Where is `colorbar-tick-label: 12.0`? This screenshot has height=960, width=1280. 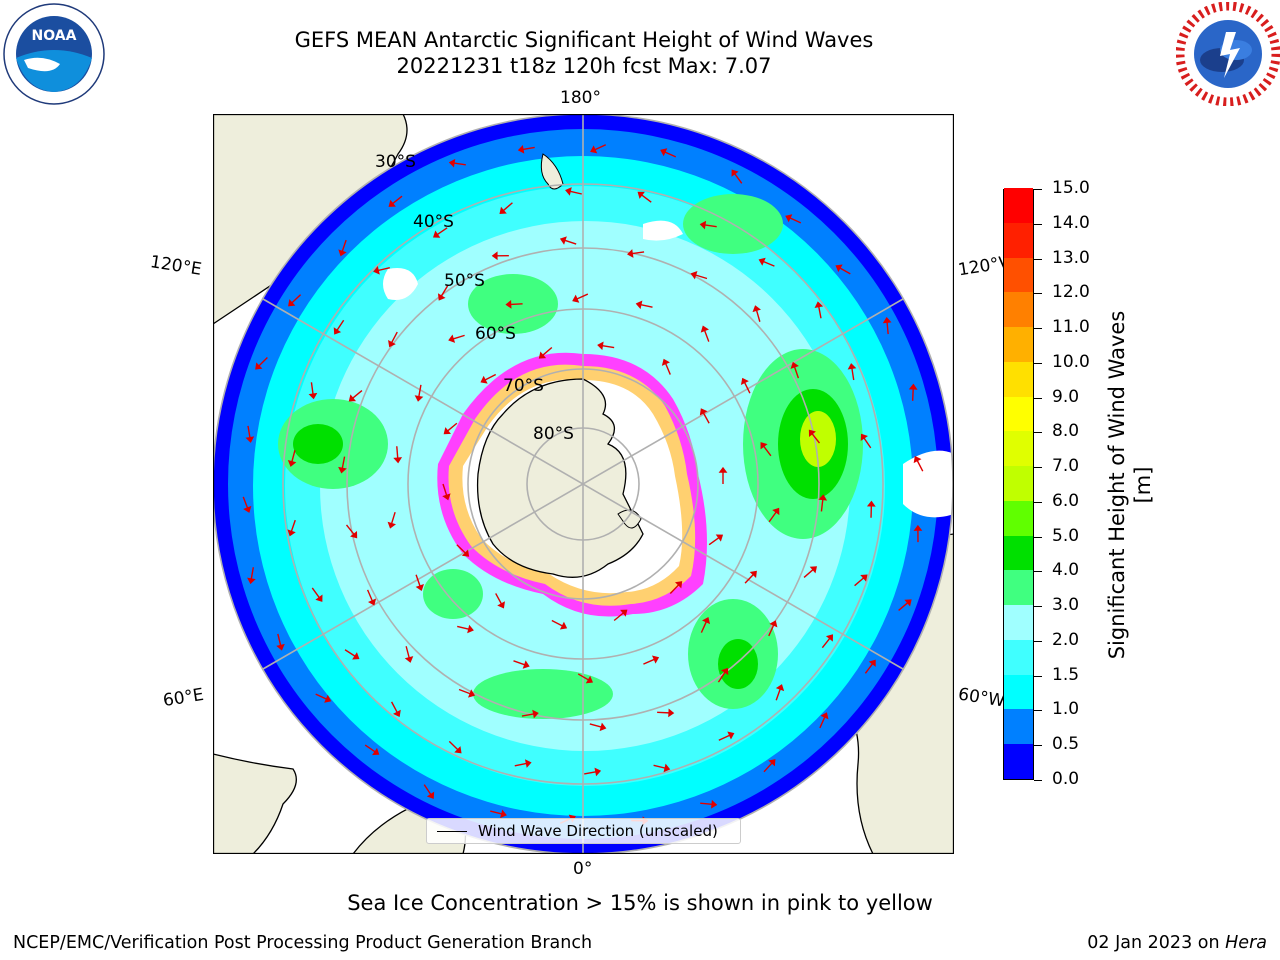
colorbar-tick-label: 12.0 is located at coordinates (1071, 292).